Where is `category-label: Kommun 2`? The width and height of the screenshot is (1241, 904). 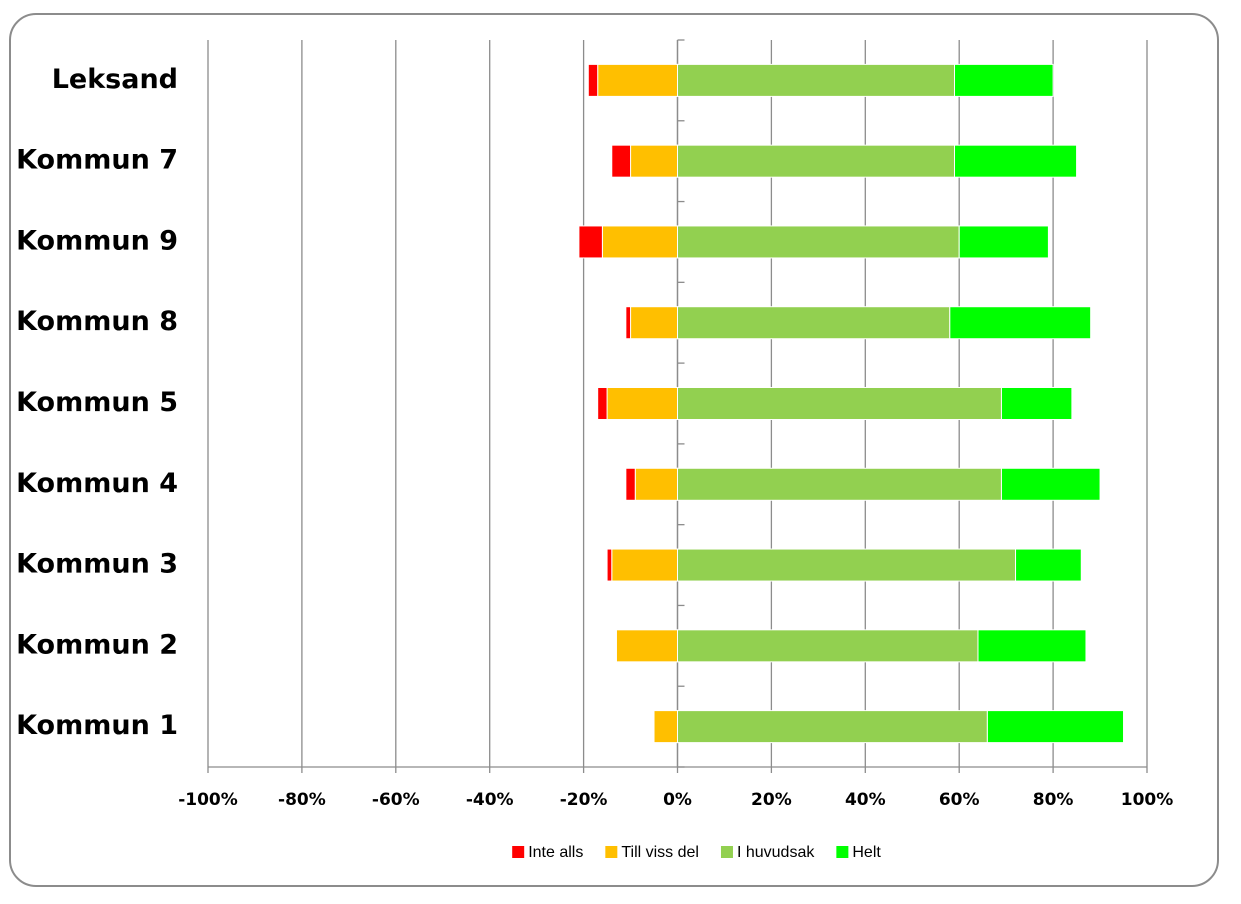
category-label: Kommun 2 is located at coordinates (97, 644).